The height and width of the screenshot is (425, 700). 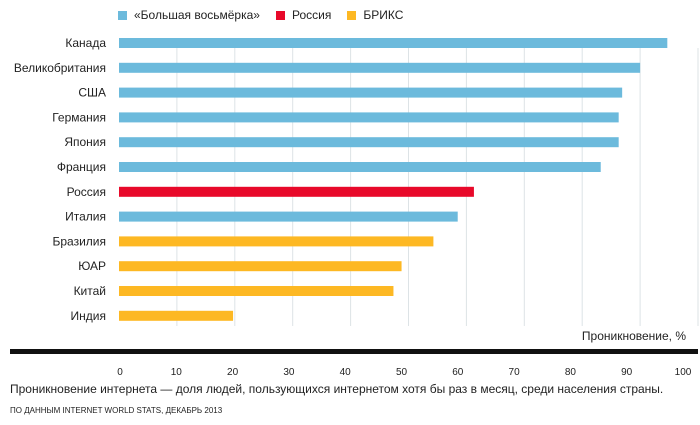 I want to click on x-tick-label: 0, so click(x=120, y=372).